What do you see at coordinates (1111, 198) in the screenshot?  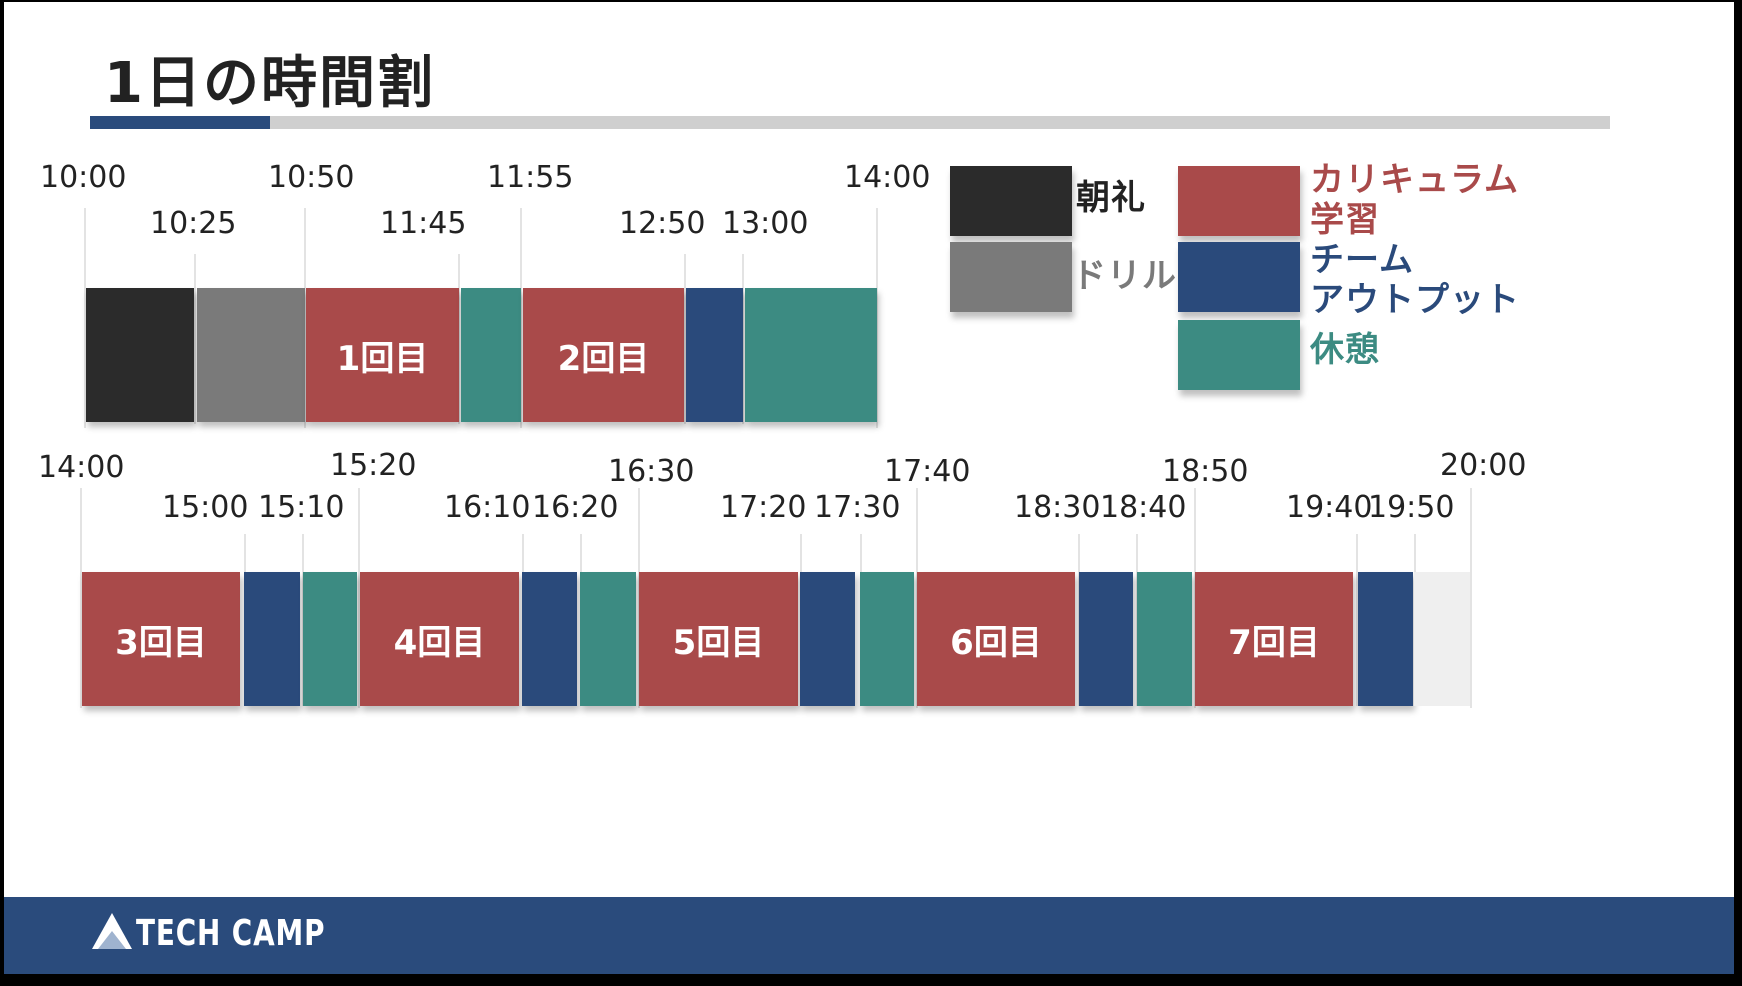 I see `legend-label-chorei: 朝礼` at bounding box center [1111, 198].